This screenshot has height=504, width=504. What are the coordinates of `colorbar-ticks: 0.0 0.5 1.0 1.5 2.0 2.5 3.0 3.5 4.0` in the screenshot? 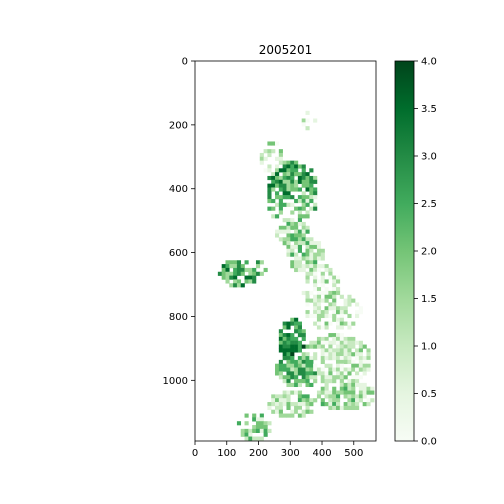 It's located at (425, 252).